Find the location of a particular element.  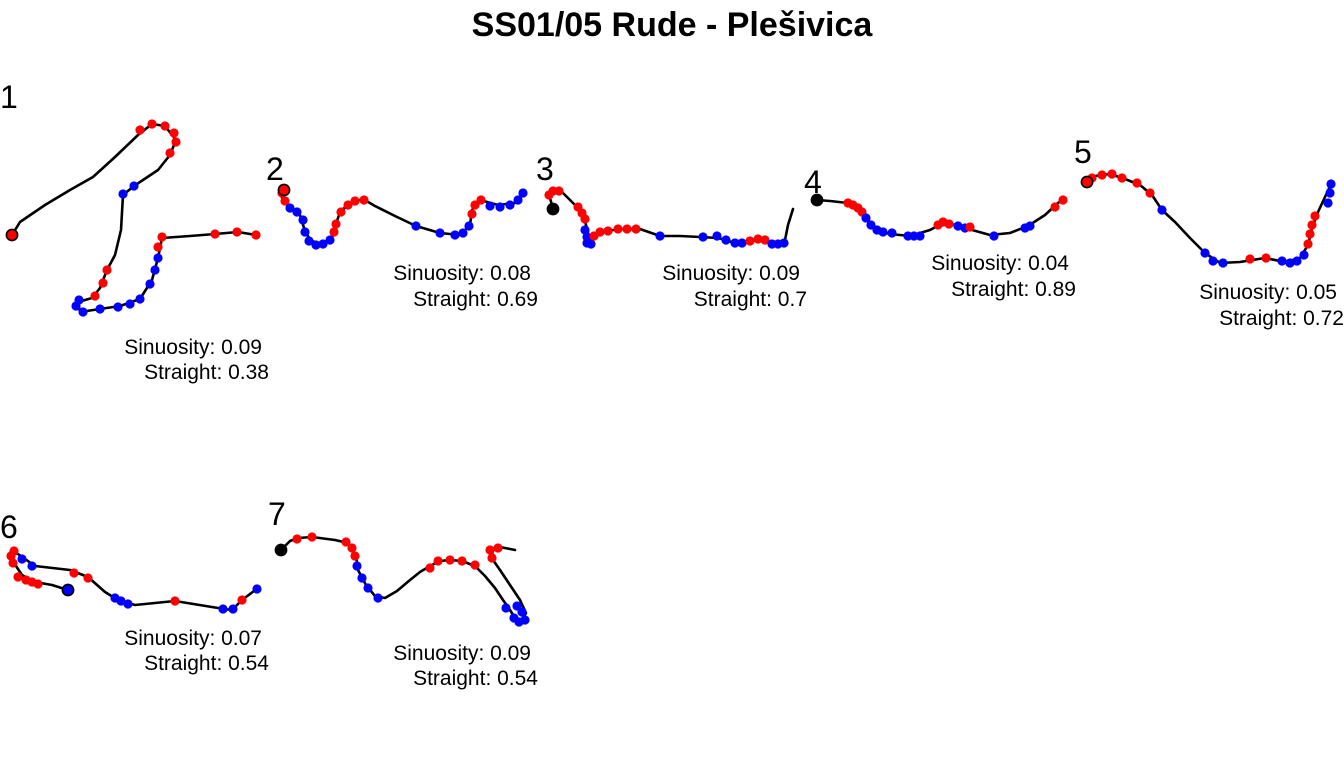

straight-label: Straight: 0.54 is located at coordinates (475, 678).